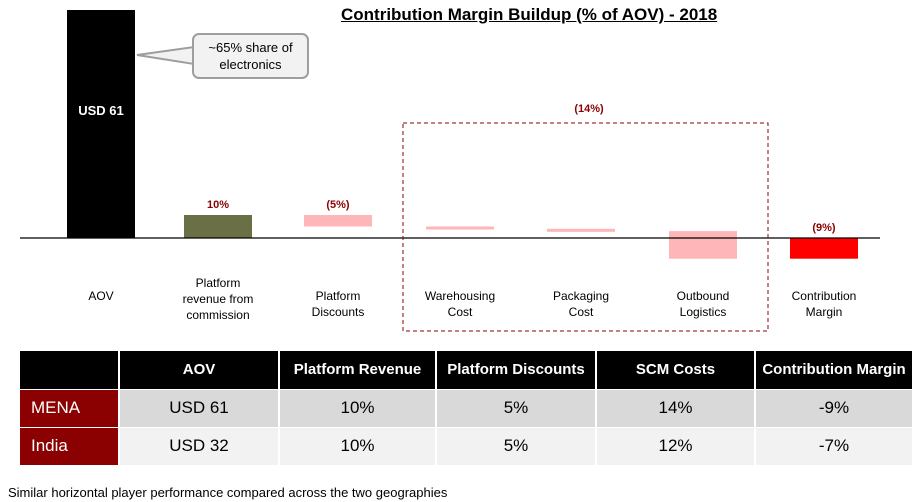 Image resolution: width=916 pixels, height=502 pixels. Describe the element at coordinates (199, 407) in the screenshot. I see `table-cell: USD 61` at that location.